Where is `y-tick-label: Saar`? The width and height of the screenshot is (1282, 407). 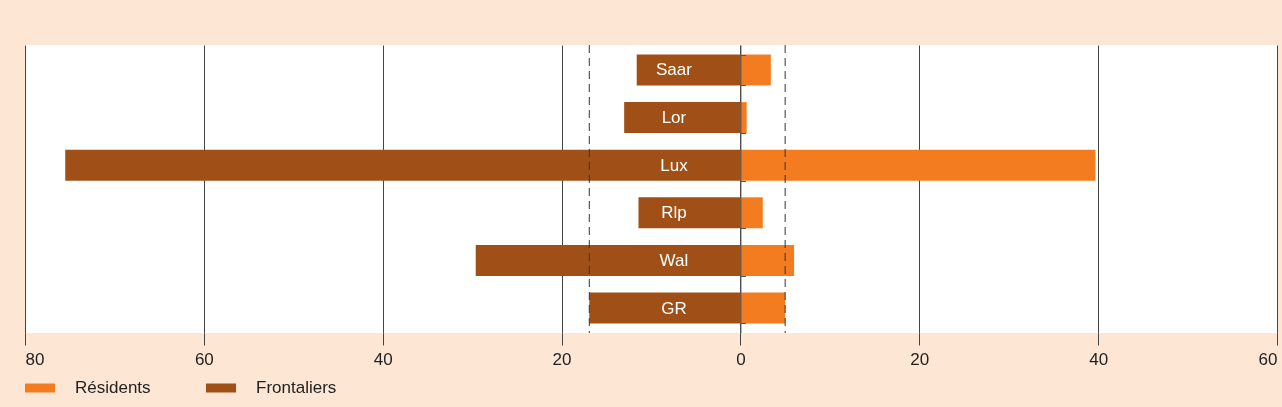 y-tick-label: Saar is located at coordinates (674, 70).